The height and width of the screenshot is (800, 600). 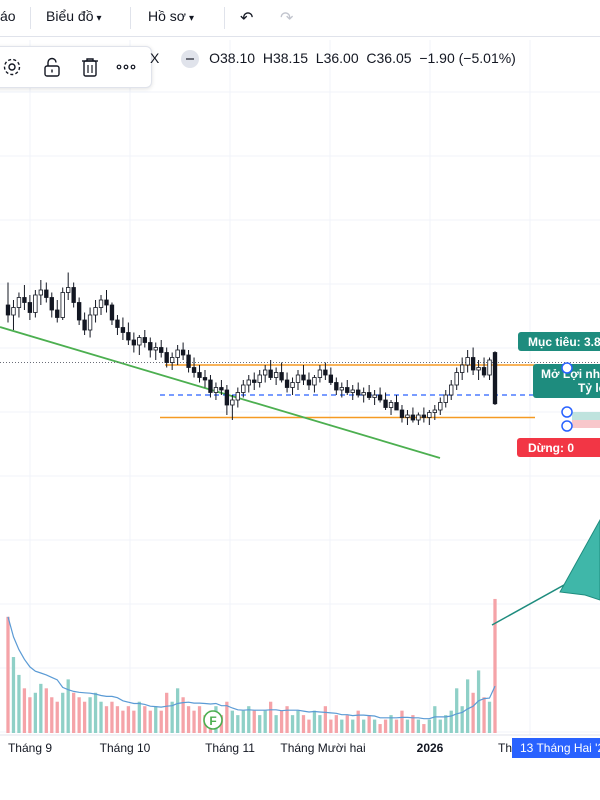 I want to click on collapse-icon, so click(x=190, y=59).